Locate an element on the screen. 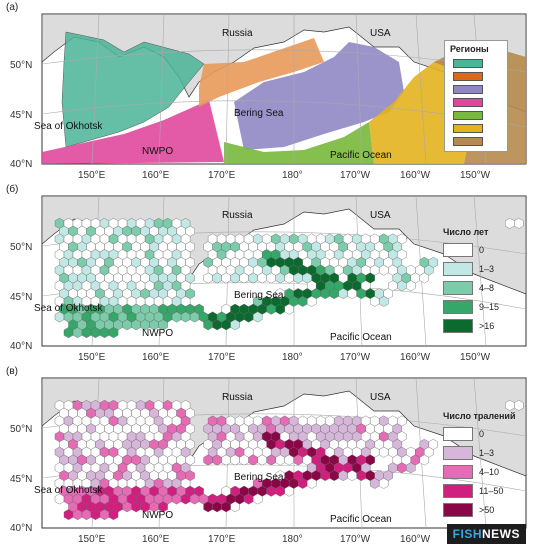  legend-regions-rows is located at coordinates (476, 102).